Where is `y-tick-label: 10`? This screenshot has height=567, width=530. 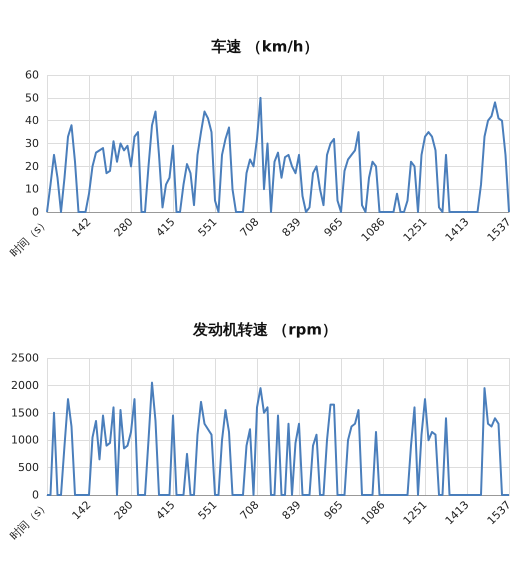
y-tick-label: 10 is located at coordinates (32, 189).